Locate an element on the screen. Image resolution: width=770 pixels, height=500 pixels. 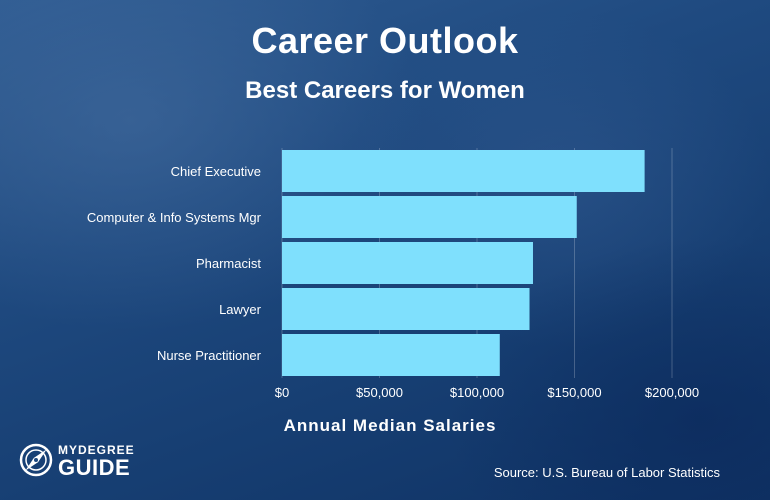
chart-subtitle: Best Careers for Women is located at coordinates (385, 90).